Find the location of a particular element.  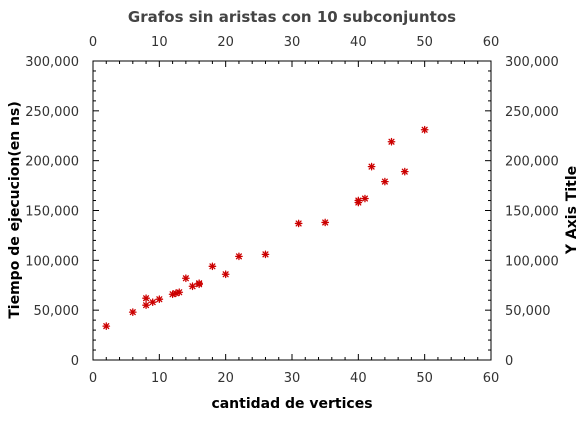

x-tick-label-bottom: 10 is located at coordinates (159, 378).